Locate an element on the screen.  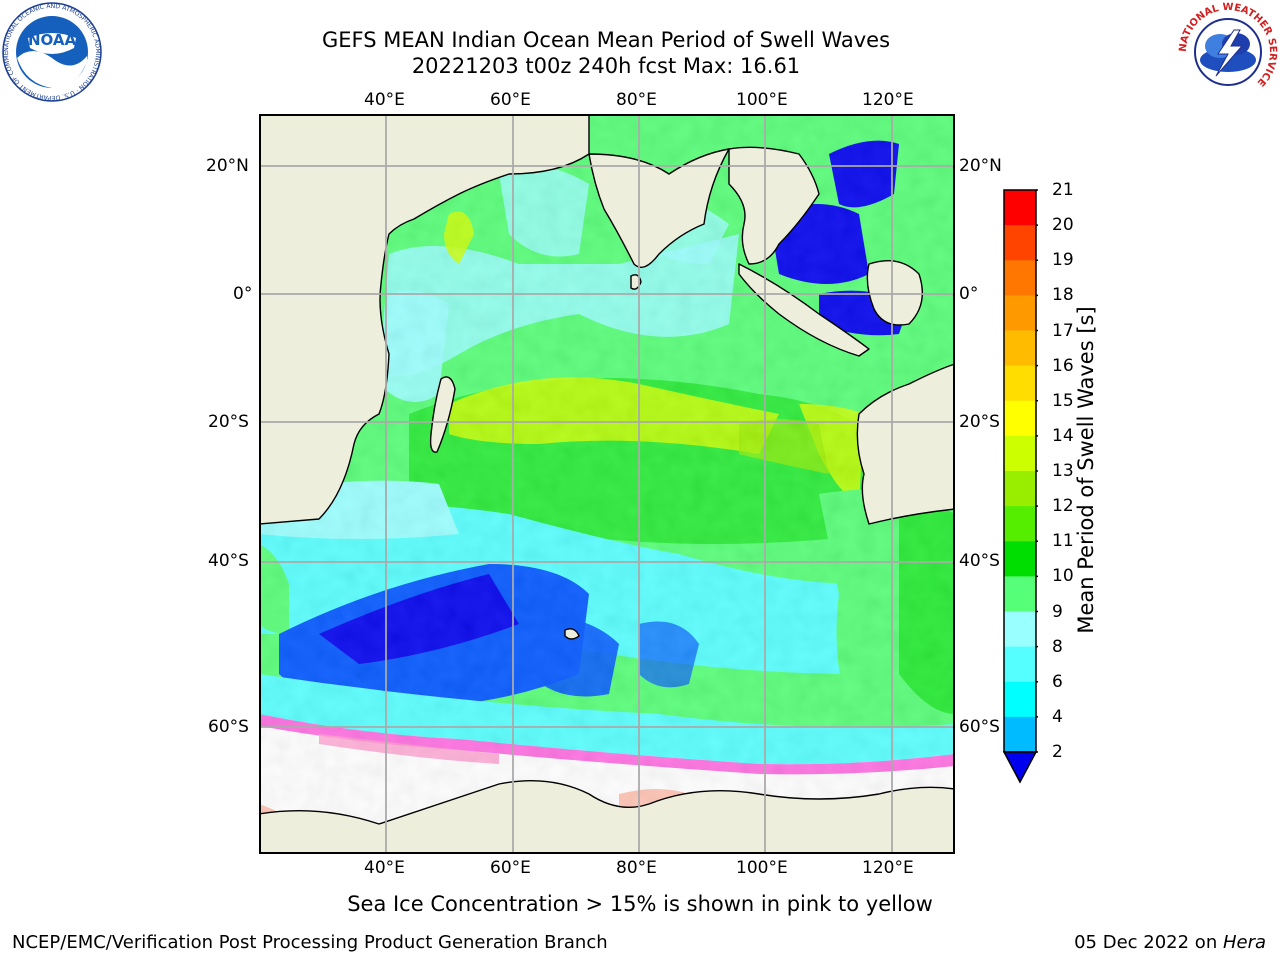
lon-label-top-40e: 40°E is located at coordinates (384, 100).